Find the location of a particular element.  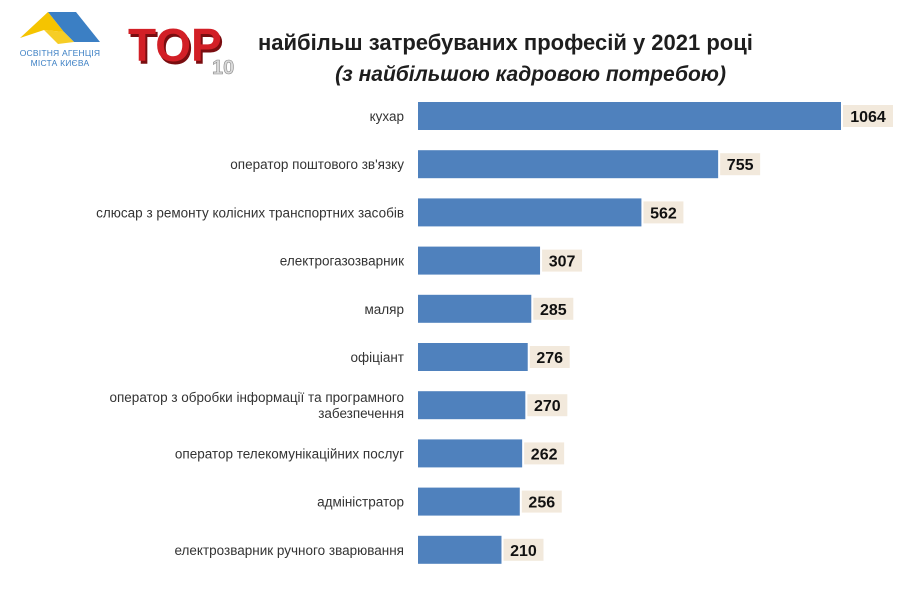

category-label: адміністратор is located at coordinates (360, 502).